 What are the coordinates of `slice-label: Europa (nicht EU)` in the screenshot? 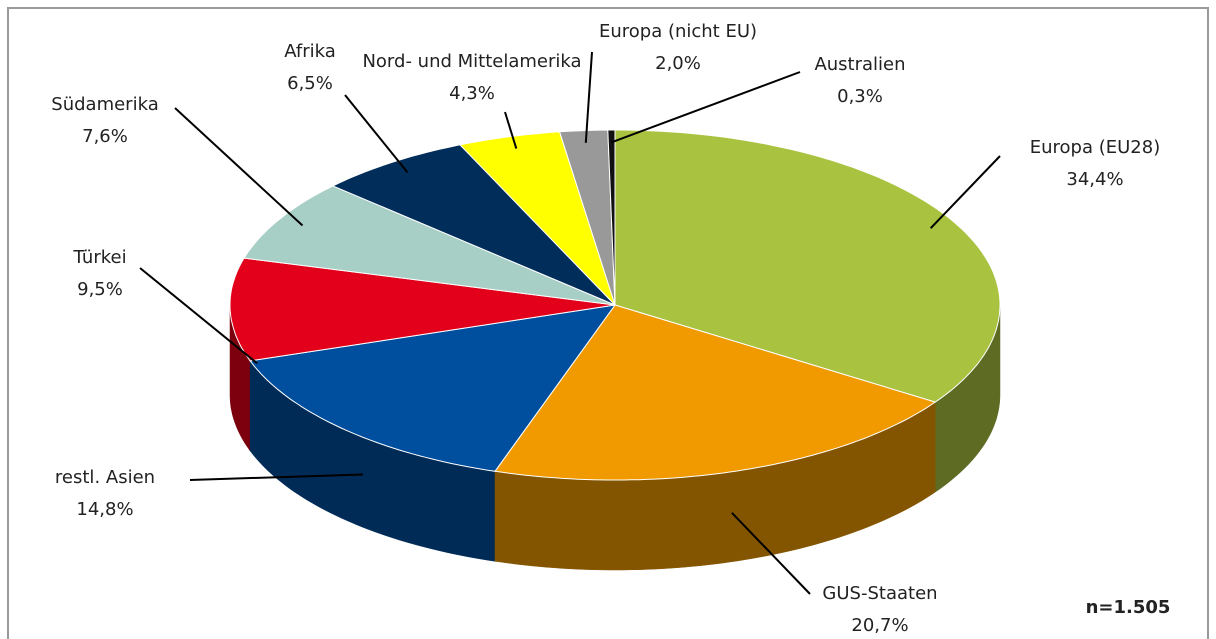 It's located at (678, 31).